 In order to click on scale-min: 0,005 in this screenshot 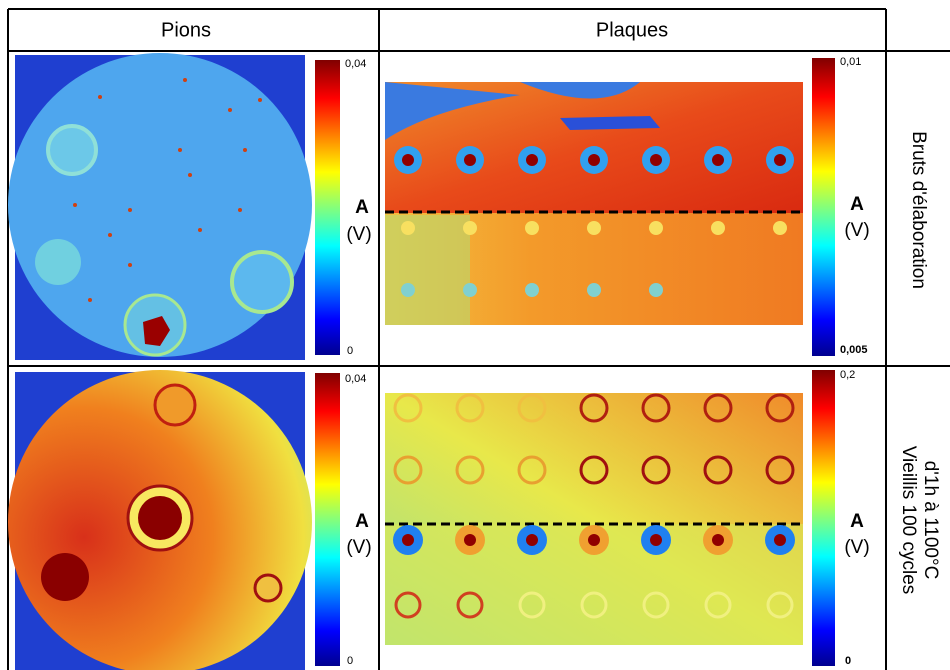, I will do `click(854, 350)`.